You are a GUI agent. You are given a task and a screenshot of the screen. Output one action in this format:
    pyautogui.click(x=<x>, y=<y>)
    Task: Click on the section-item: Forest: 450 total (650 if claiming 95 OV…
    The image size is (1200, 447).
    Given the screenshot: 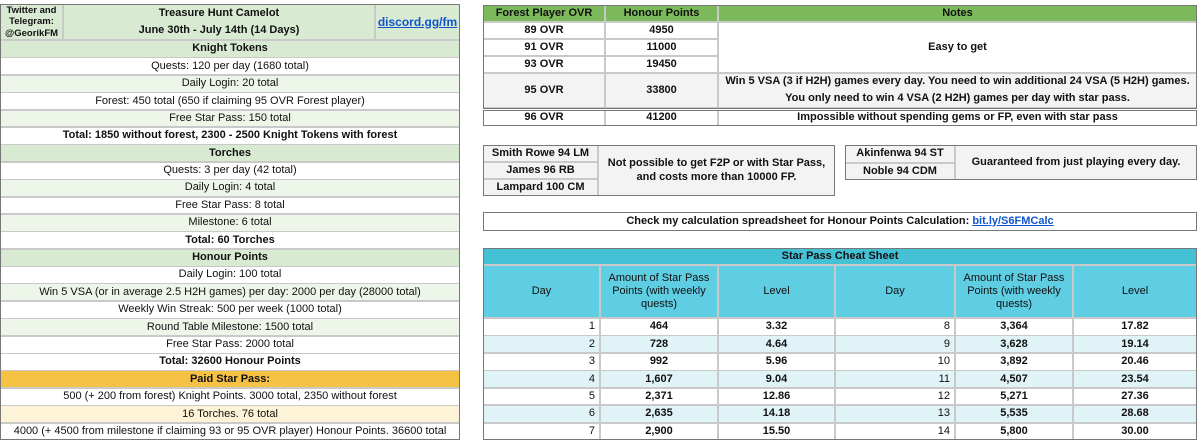 What is the action you would take?
    pyautogui.click(x=230, y=101)
    